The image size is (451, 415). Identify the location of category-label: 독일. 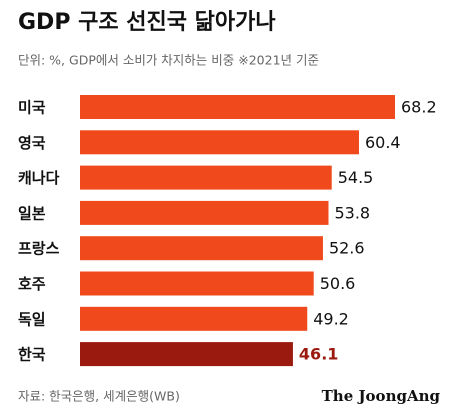
(32, 319).